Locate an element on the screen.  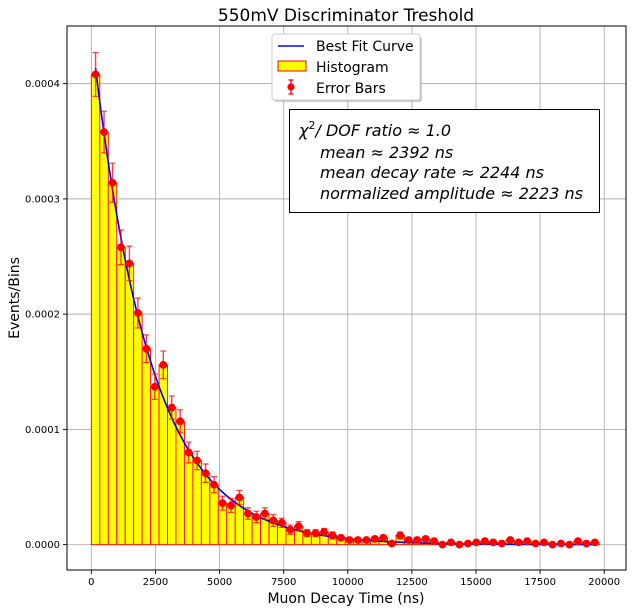
annotation-box is located at coordinates (444, 161).